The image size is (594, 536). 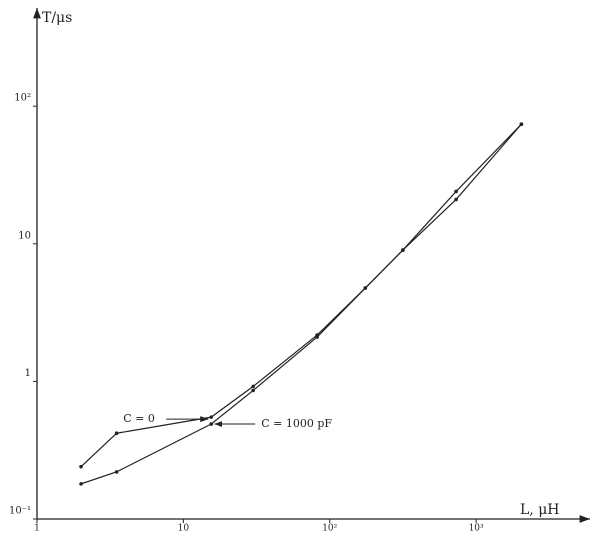 I want to click on y-tick-label: 1, so click(x=28, y=373).